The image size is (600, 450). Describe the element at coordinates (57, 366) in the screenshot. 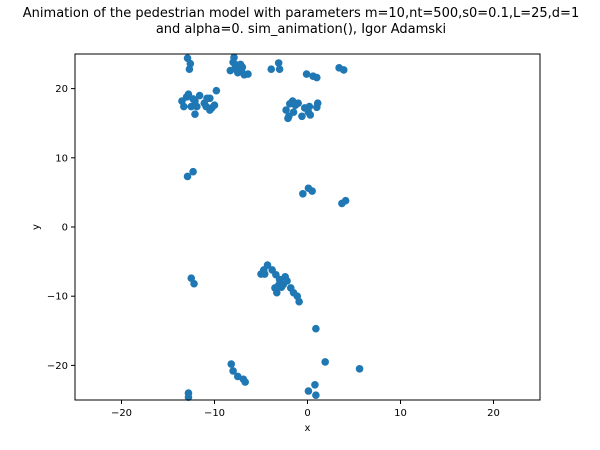

I see `y-tick-label: −20` at that location.